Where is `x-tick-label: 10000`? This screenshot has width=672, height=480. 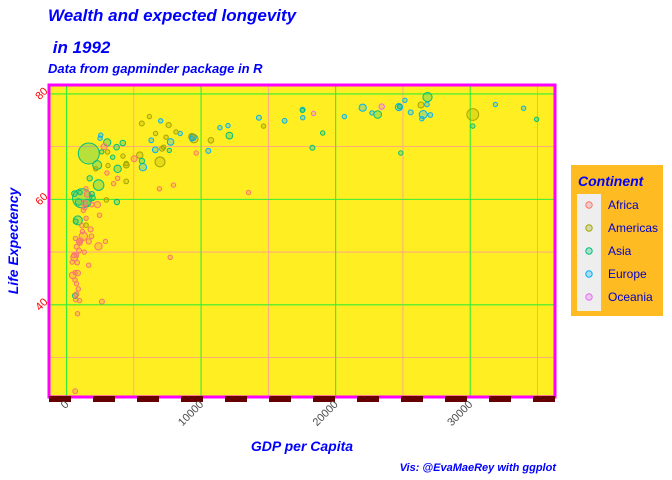 x-tick-label: 10000 is located at coordinates (191, 414).